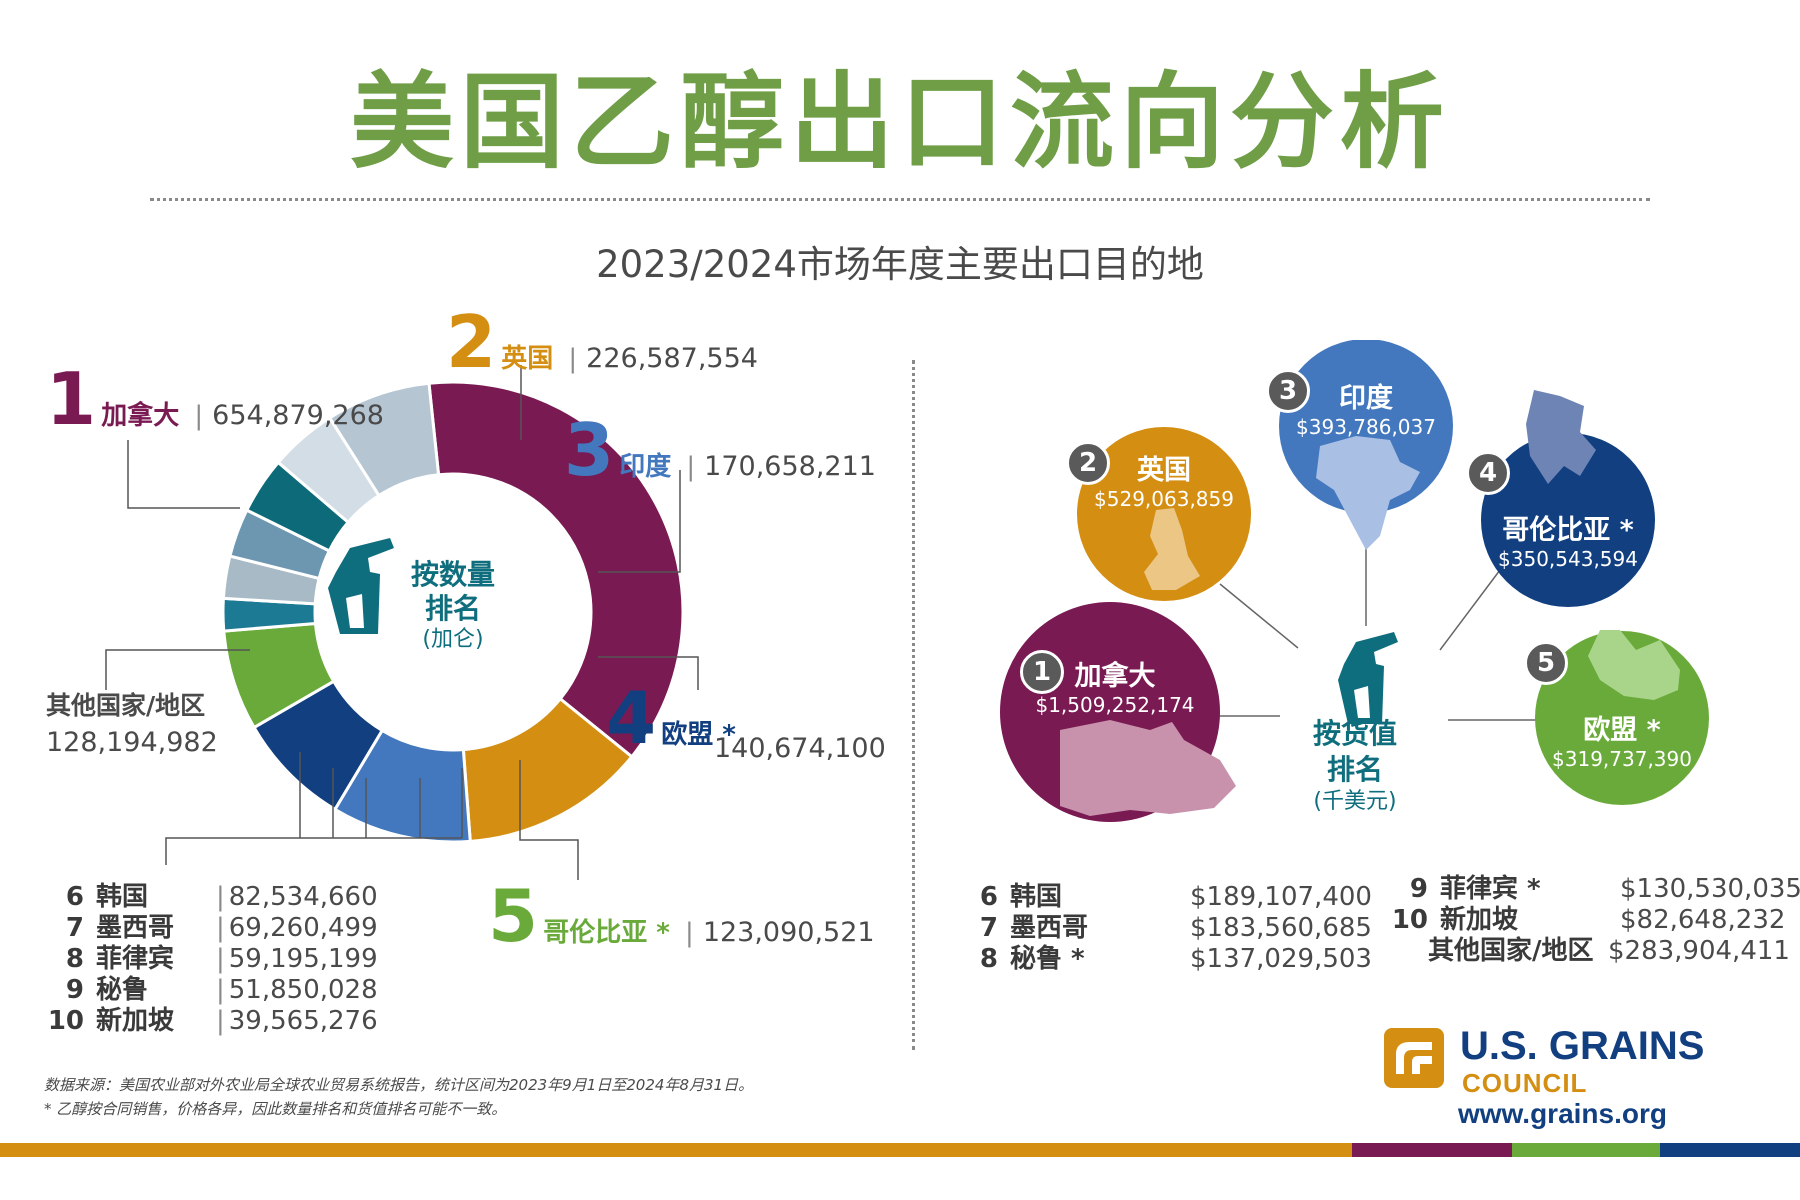  I want to click on volume-label-india: 3 印度 | 170,658,211, so click(720, 450).